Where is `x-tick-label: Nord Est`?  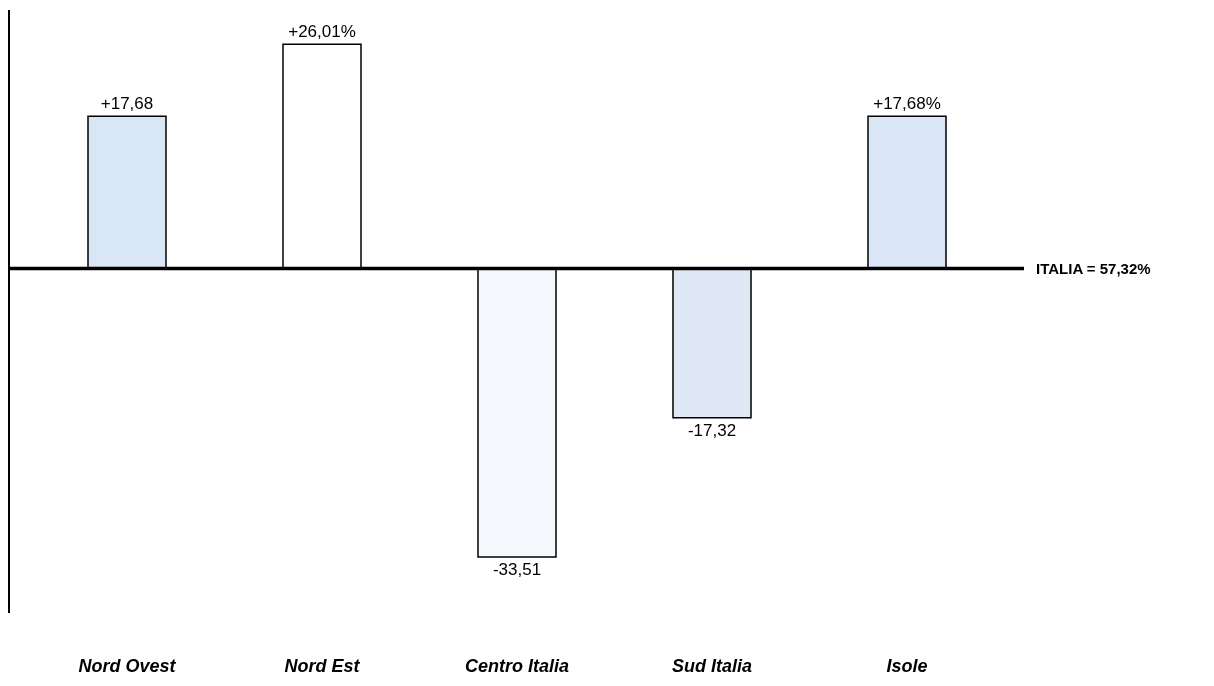 x-tick-label: Nord Est is located at coordinates (322, 666).